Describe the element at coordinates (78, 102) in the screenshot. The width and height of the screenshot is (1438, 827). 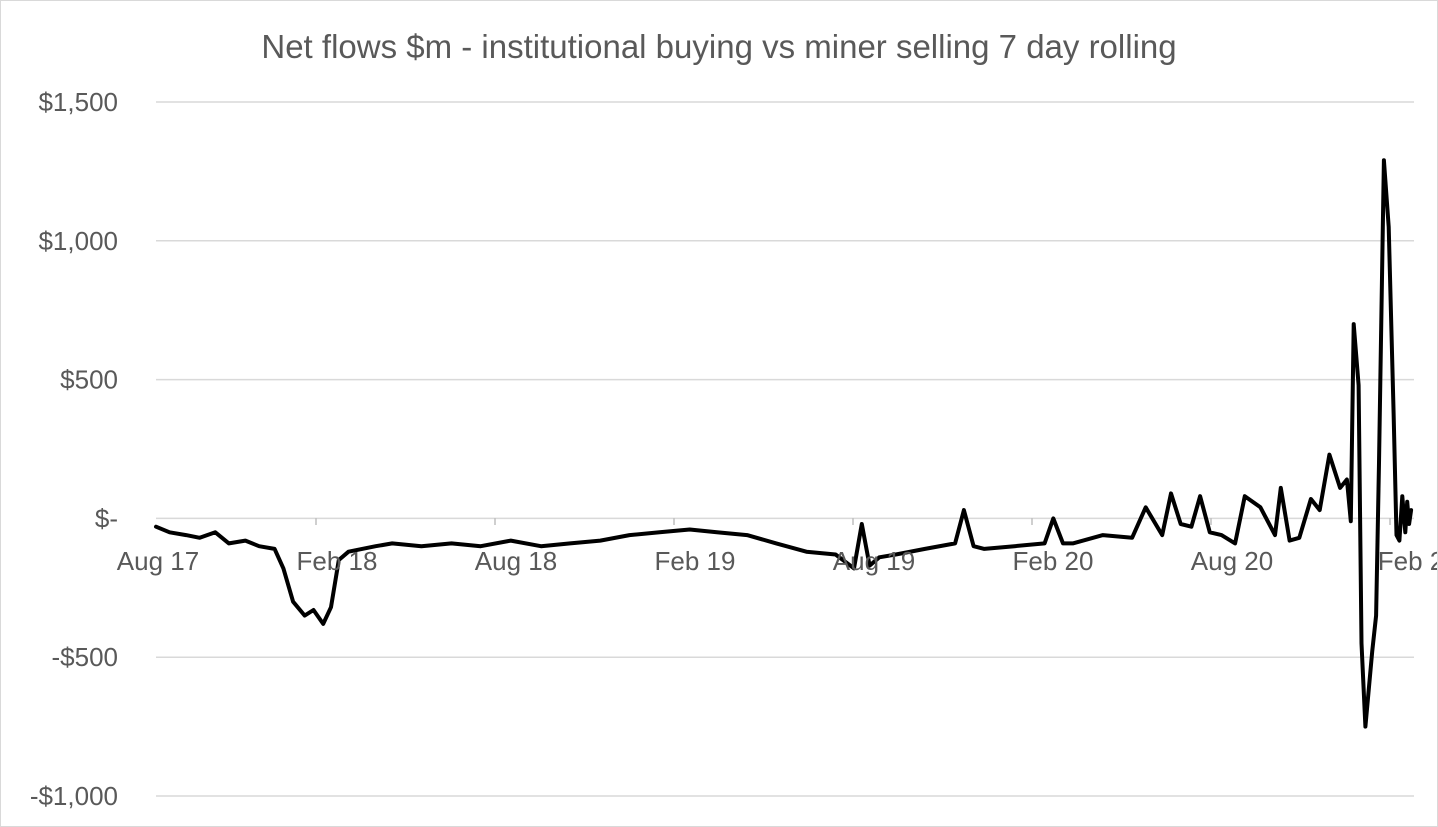
I see `y-tick-label: $1,500` at that location.